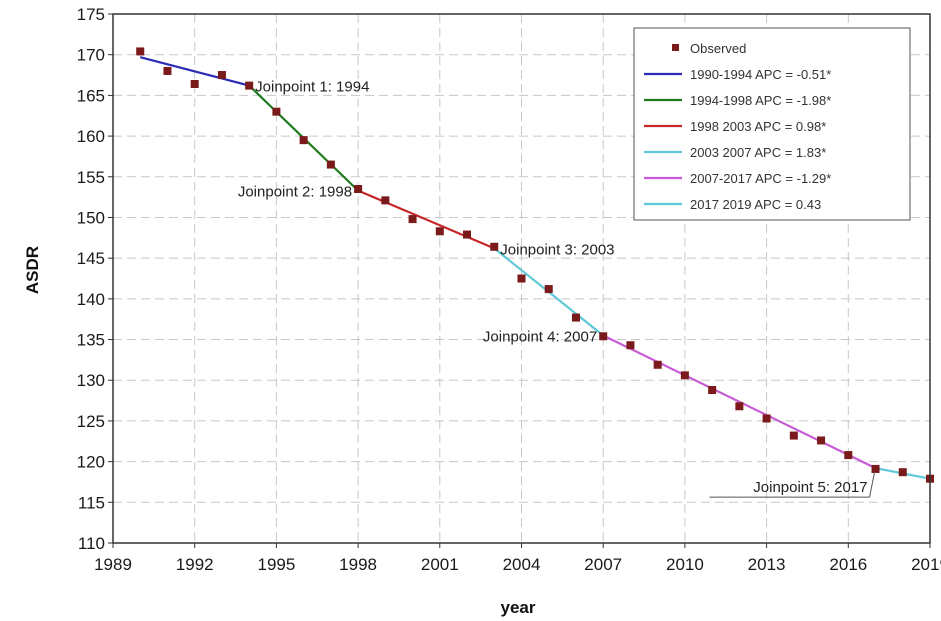 This screenshot has width=941, height=621. What do you see at coordinates (32, 270) in the screenshot?
I see `y-axis-title: ASDR` at bounding box center [32, 270].